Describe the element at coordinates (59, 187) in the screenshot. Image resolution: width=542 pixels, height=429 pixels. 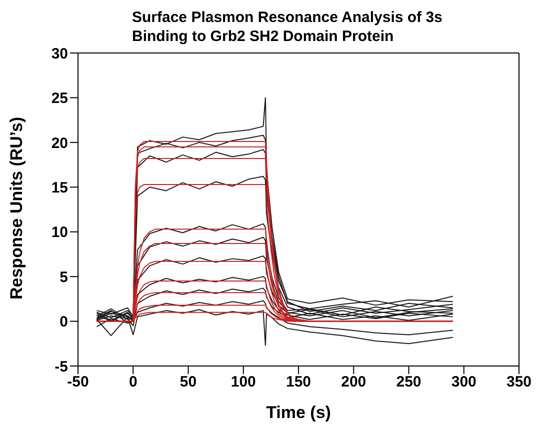
I see `y-tick-label: 15` at that location.